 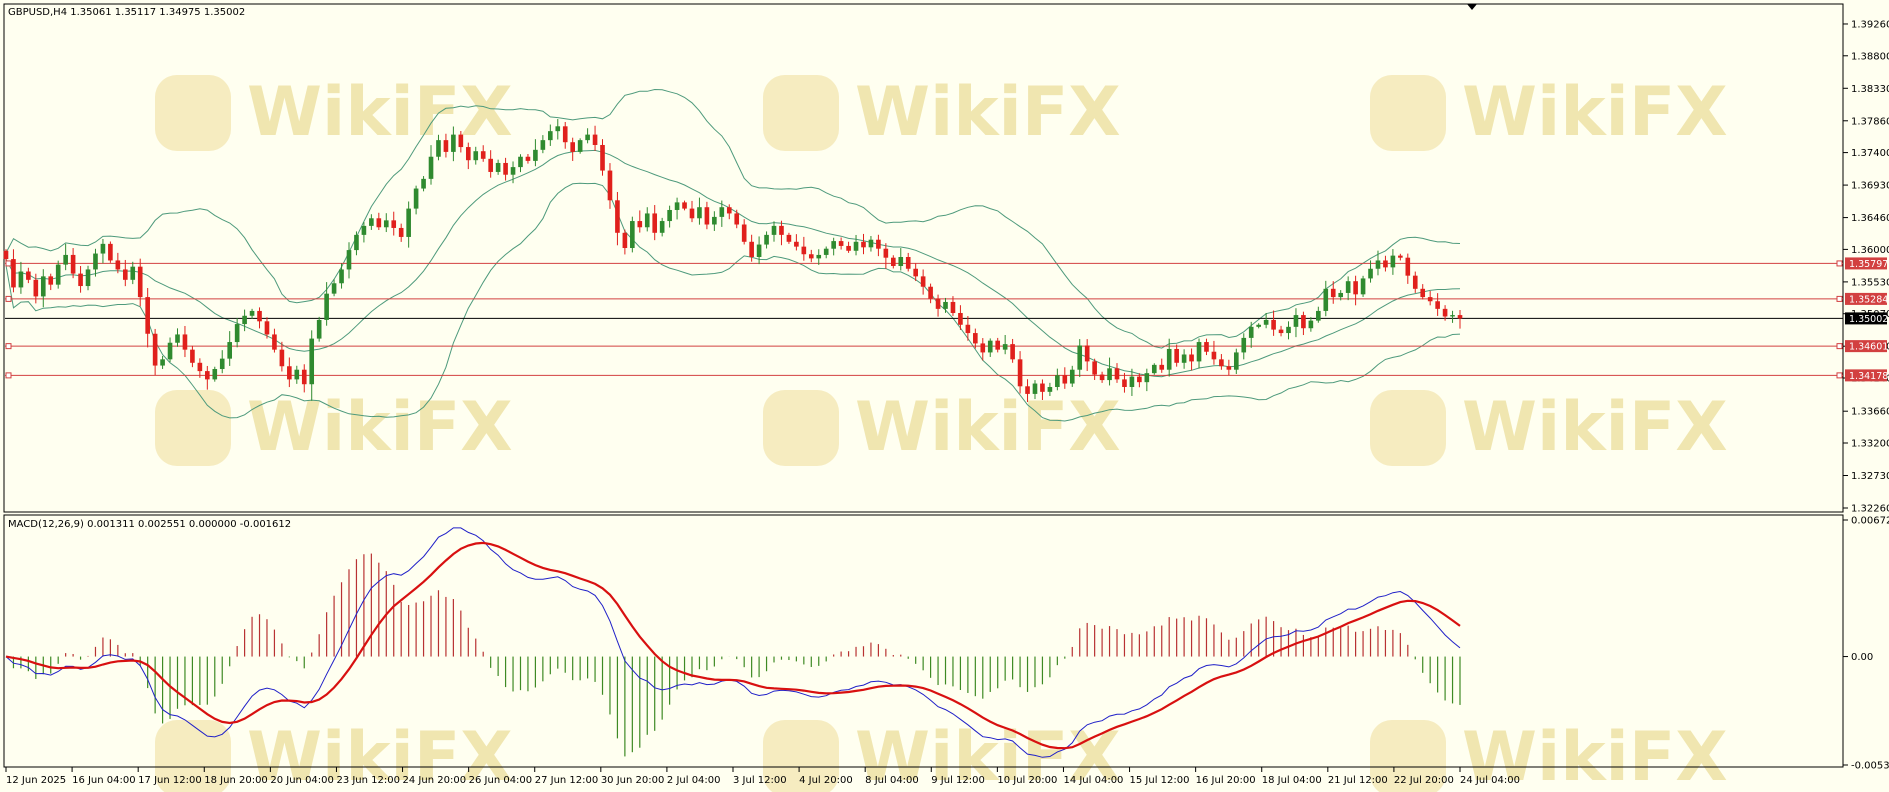 I want to click on time-tick-label: 24 Jul 04:00, so click(x=1490, y=780).